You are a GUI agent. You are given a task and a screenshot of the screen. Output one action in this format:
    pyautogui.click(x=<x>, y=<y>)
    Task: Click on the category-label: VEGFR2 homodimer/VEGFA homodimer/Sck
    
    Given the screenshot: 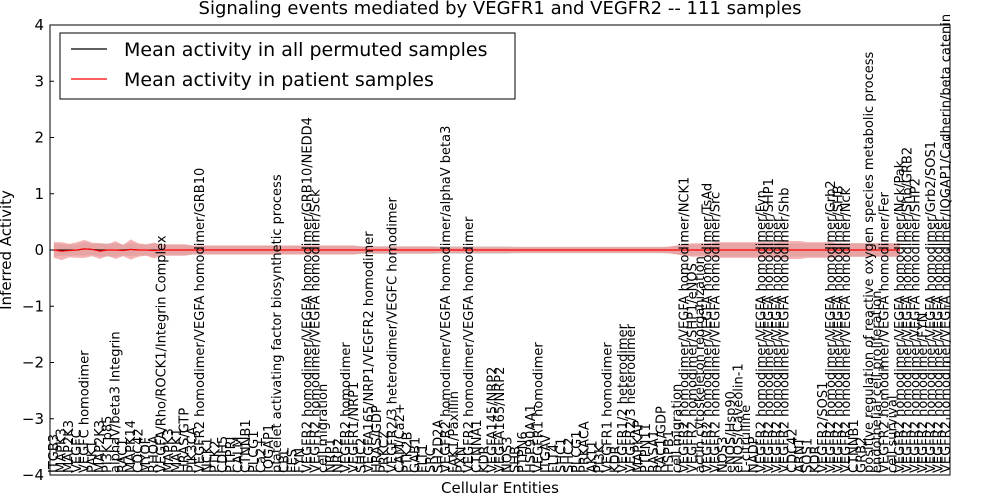 What is the action you would take?
    pyautogui.click(x=315, y=331)
    